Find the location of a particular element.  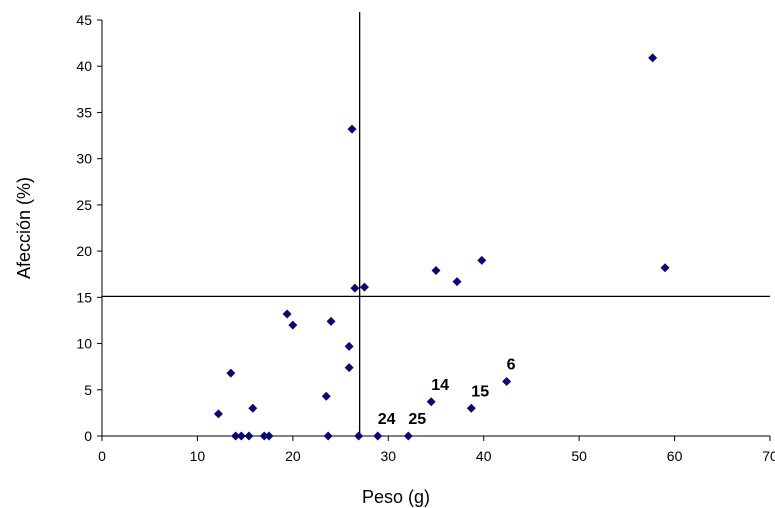

data-point-label: 15 is located at coordinates (480, 391).